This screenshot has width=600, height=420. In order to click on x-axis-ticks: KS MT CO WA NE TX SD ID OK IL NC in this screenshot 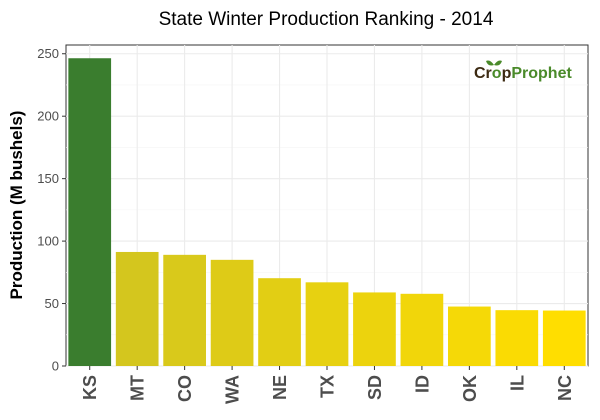, I will do `click(327, 385)`.